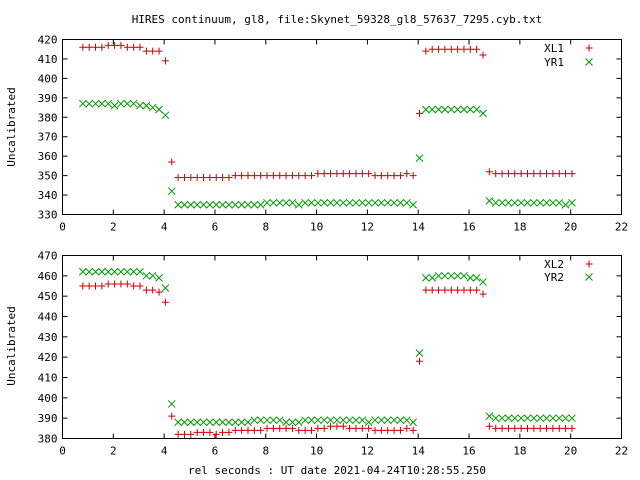 The width and height of the screenshot is (640, 480). Describe the element at coordinates (554, 277) in the screenshot. I see `legend-label-yr2: YR2` at that location.